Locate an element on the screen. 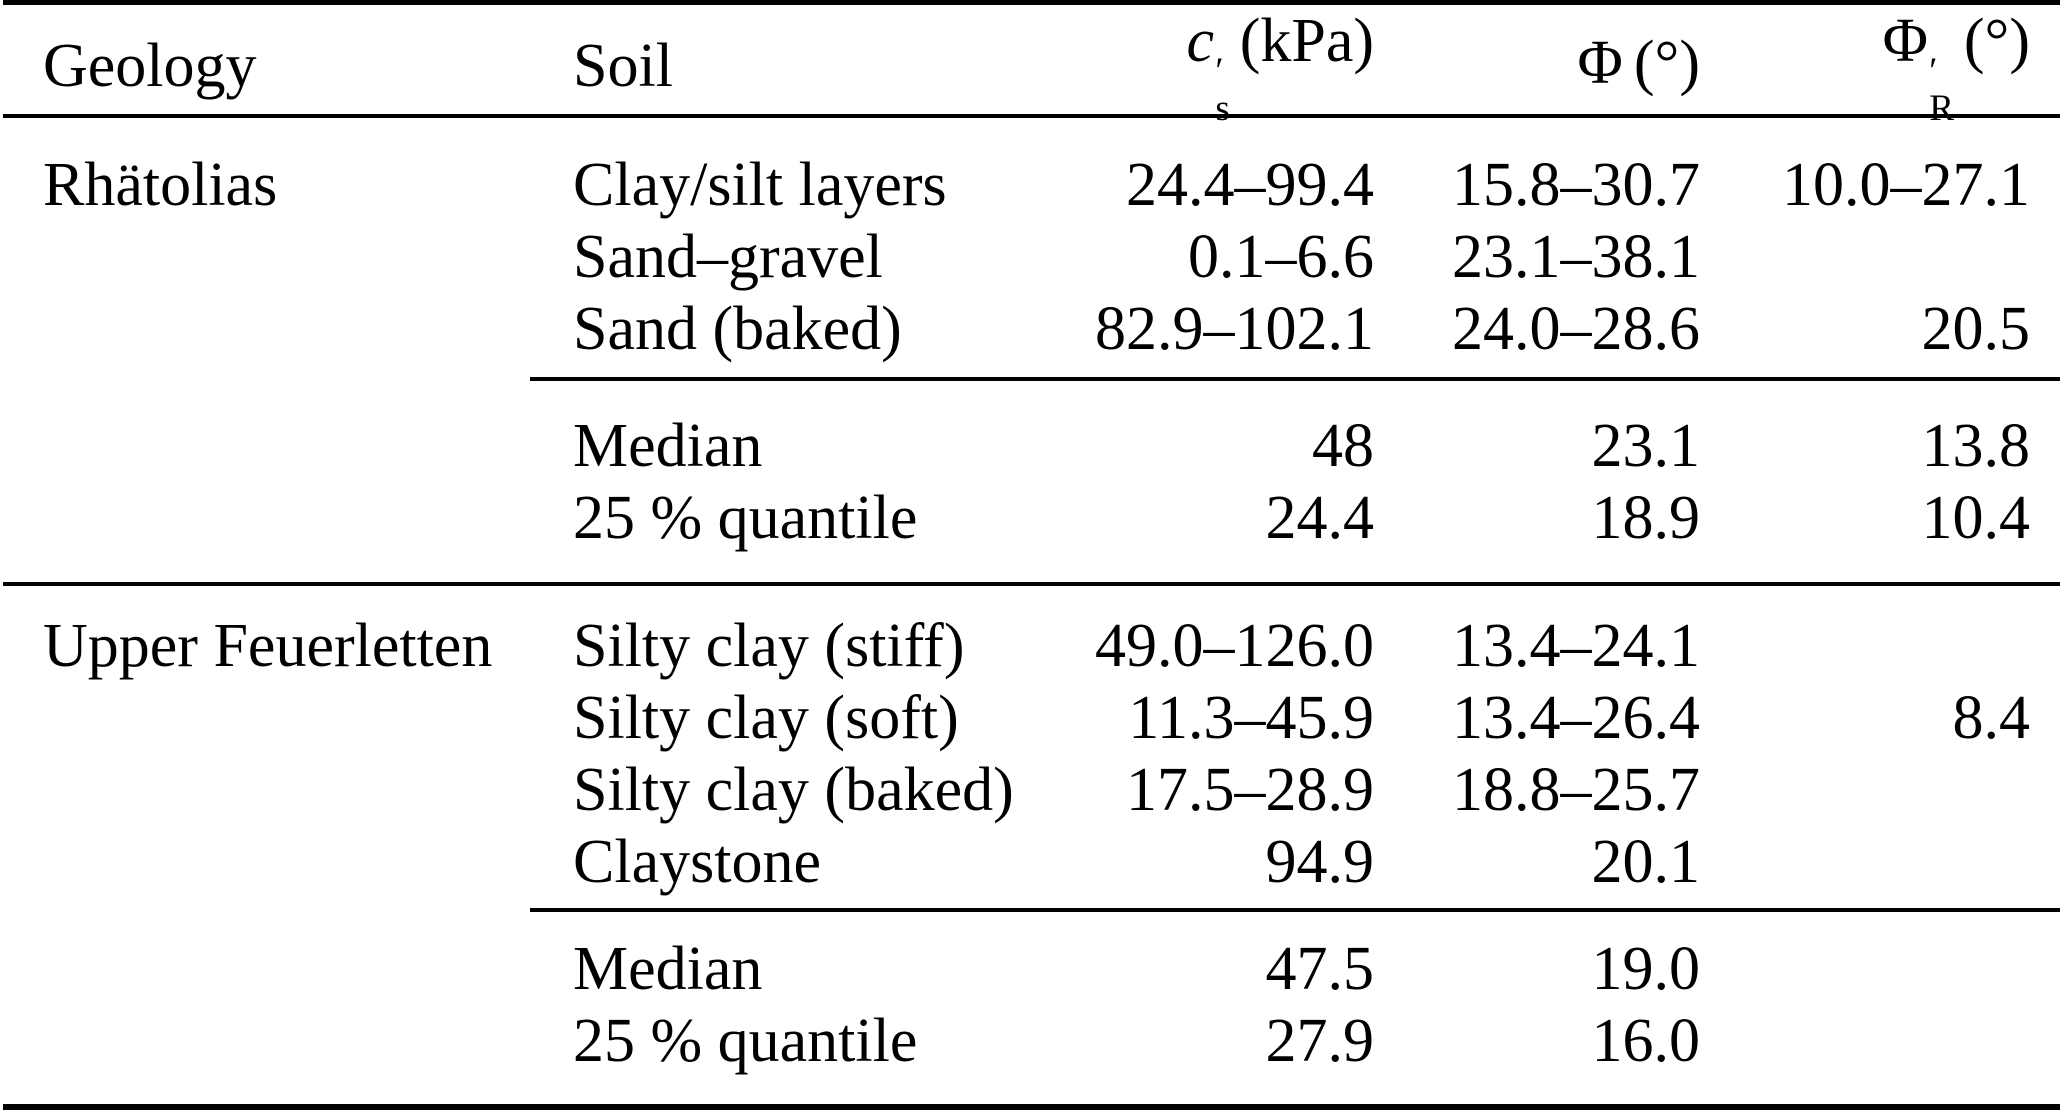 This screenshot has width=2067, height=1110. soil-row: Sand (baked) 82.9–102.1 24.0–28.6 20.5 is located at coordinates (1295, 329).